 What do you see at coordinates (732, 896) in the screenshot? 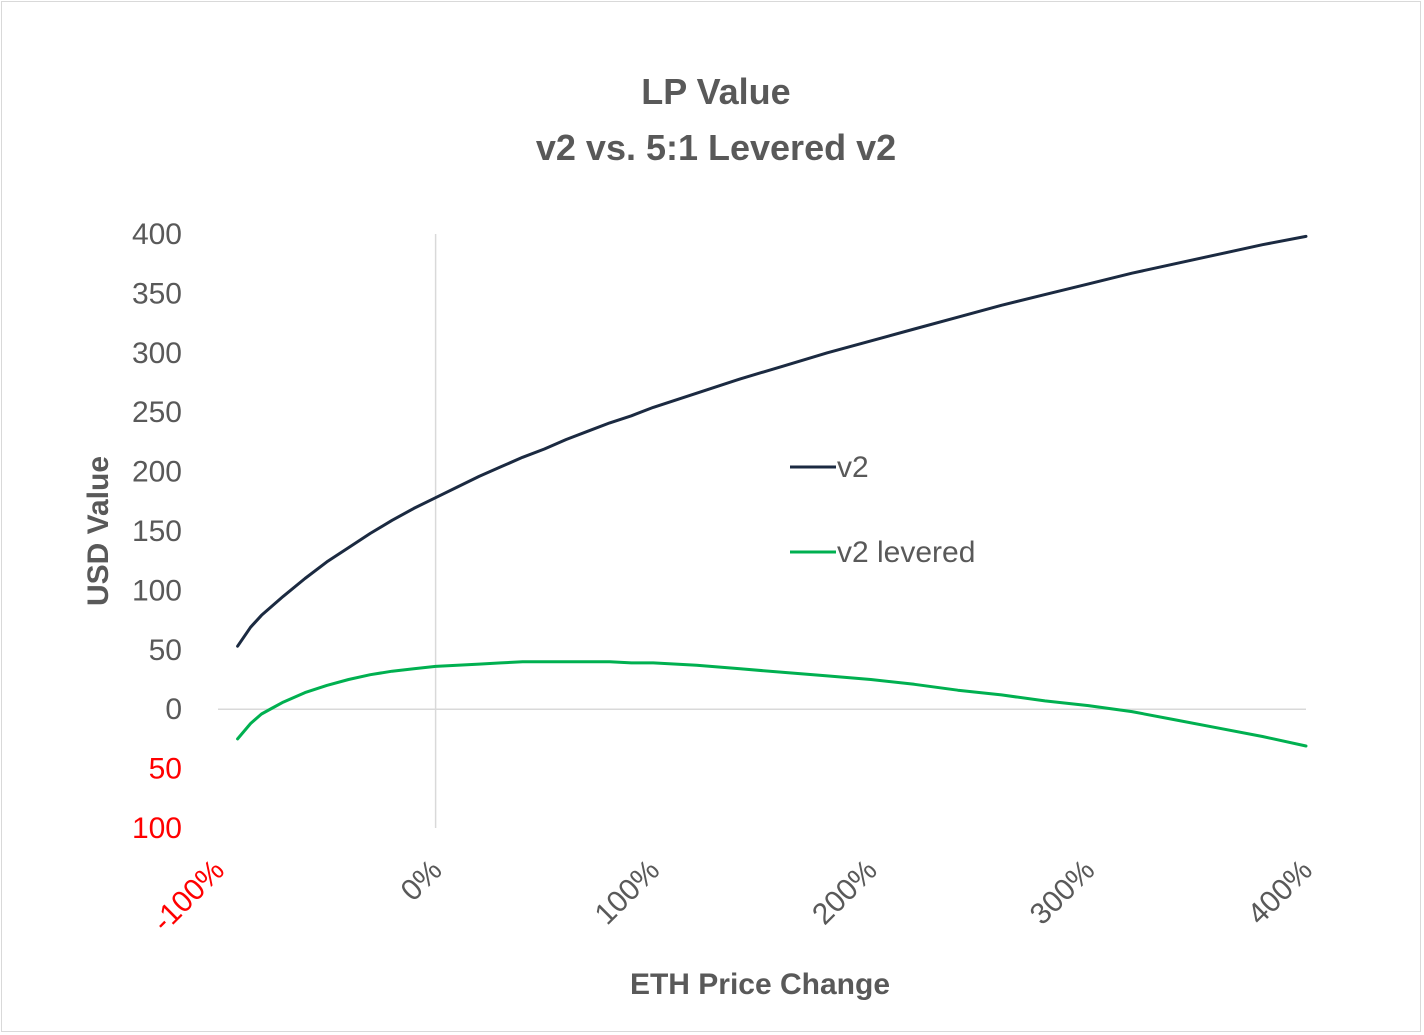
I see `x-axis-ticks: -100% 0% 100% 200% 300% 400%` at bounding box center [732, 896].